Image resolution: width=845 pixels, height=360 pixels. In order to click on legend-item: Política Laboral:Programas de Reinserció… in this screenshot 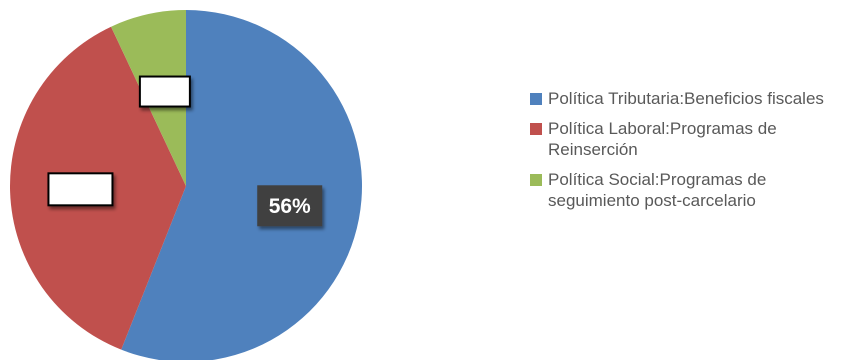, I will do `click(685, 139)`.